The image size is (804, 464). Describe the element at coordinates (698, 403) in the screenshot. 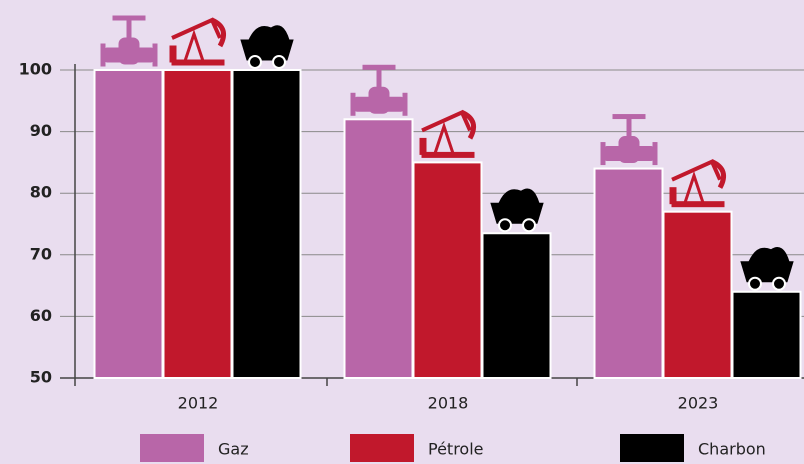

I see `x-tick-label: 2023` at that location.